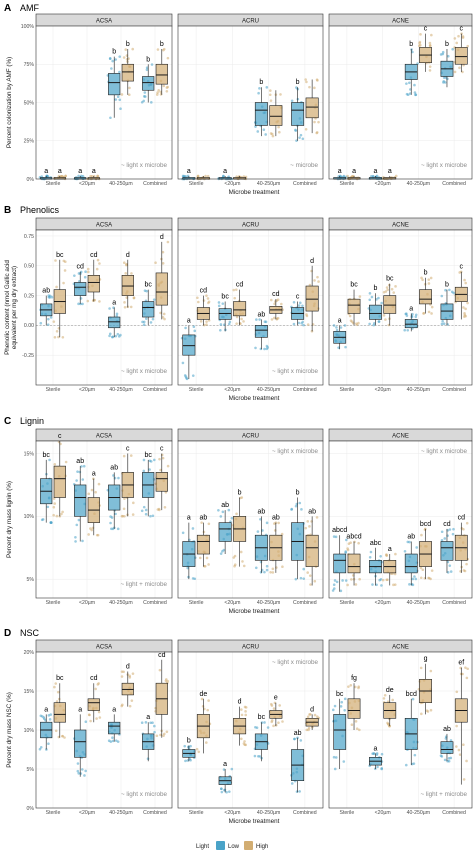  What do you see at coordinates (45, 728) in the screenshot?
I see `box-sterile-low: a` at bounding box center [45, 728].